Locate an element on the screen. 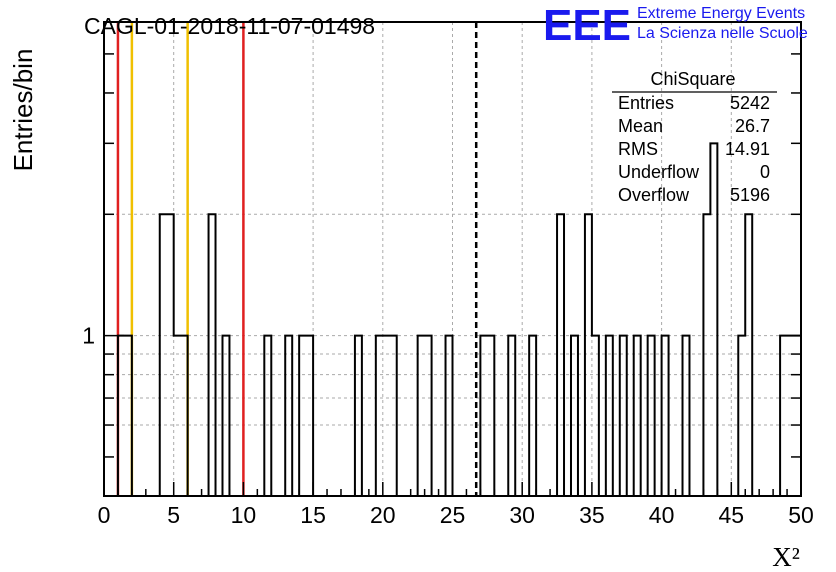 This screenshot has height=572, width=836. stats-label-underflow: Underflow is located at coordinates (659, 172).